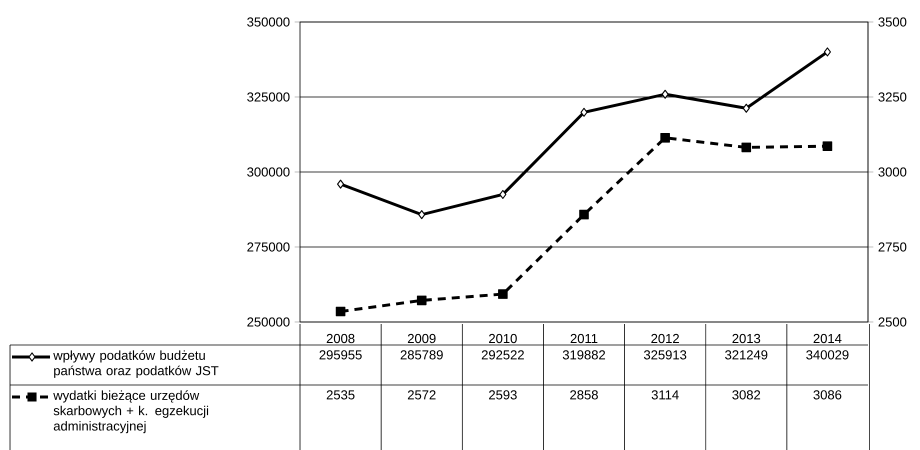  What do you see at coordinates (892, 97) in the screenshot?
I see `y2-tick-label: 3250` at bounding box center [892, 97].